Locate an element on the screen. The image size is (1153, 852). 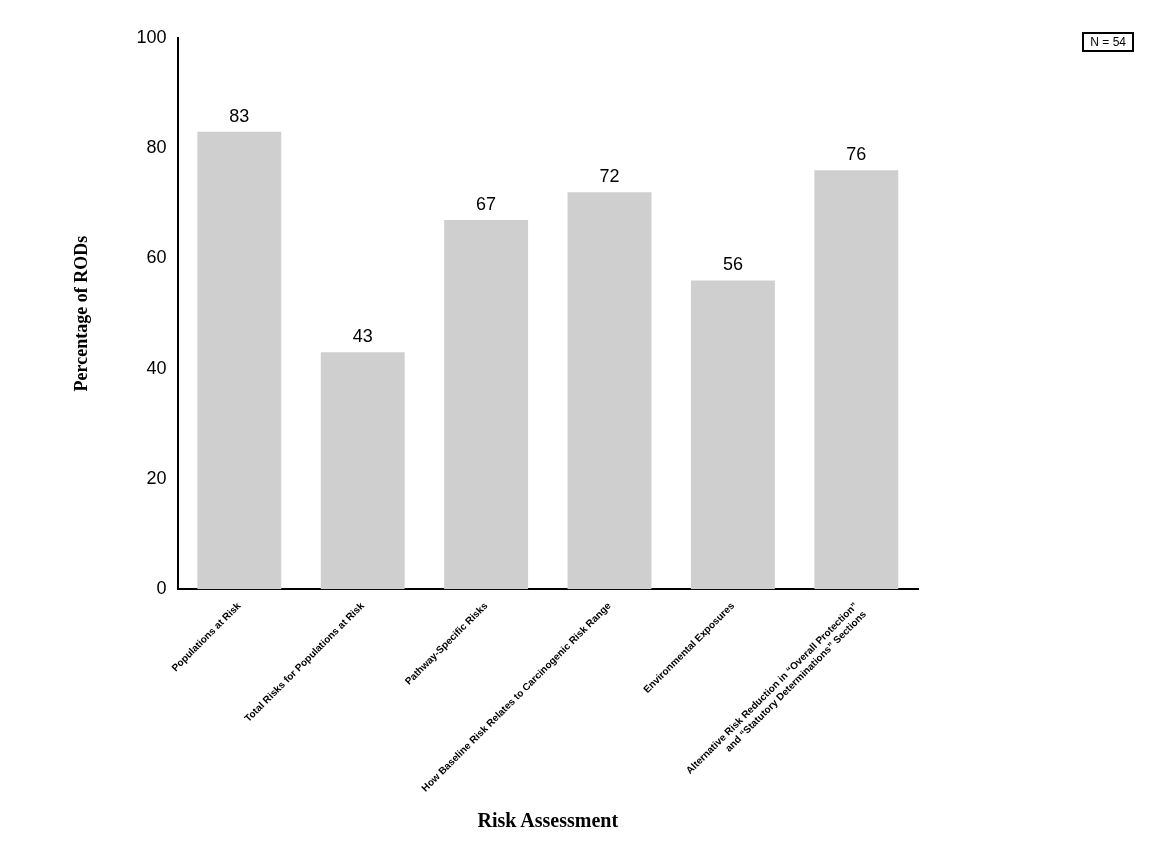
y-tick-label: 100 is located at coordinates (151, 36).